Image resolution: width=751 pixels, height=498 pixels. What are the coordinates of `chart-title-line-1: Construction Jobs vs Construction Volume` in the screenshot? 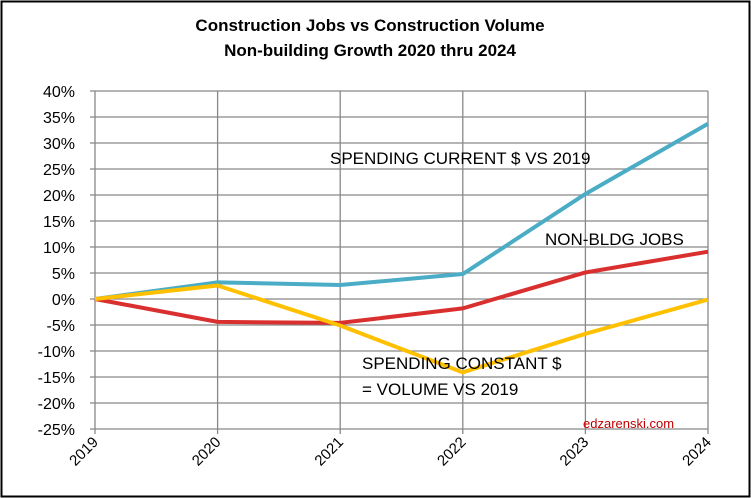 It's located at (369, 25).